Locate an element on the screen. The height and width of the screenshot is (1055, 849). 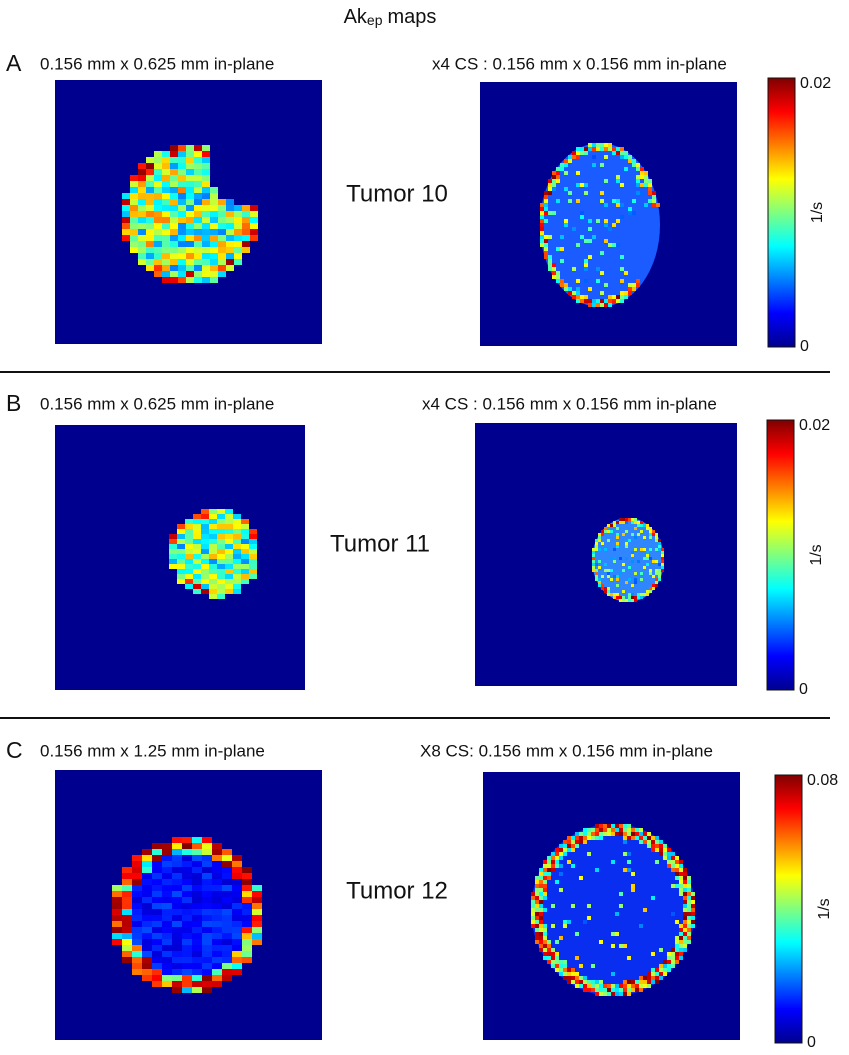
colorbar is located at coordinates (780, 555).